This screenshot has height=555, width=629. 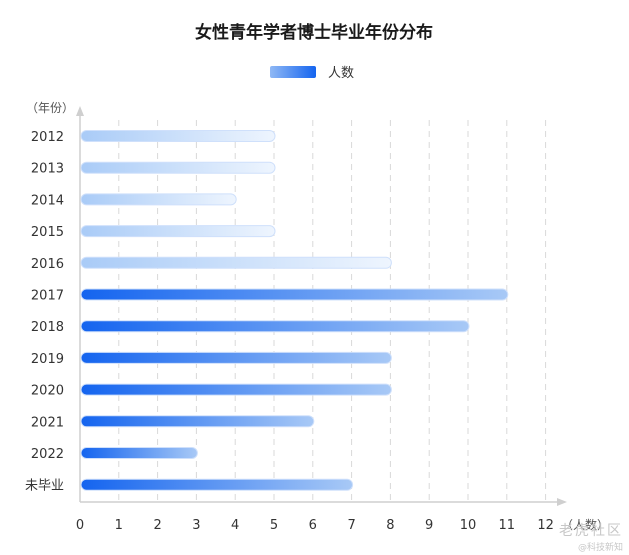 What do you see at coordinates (468, 525) in the screenshot?
I see `x-tick-label: 10` at bounding box center [468, 525].